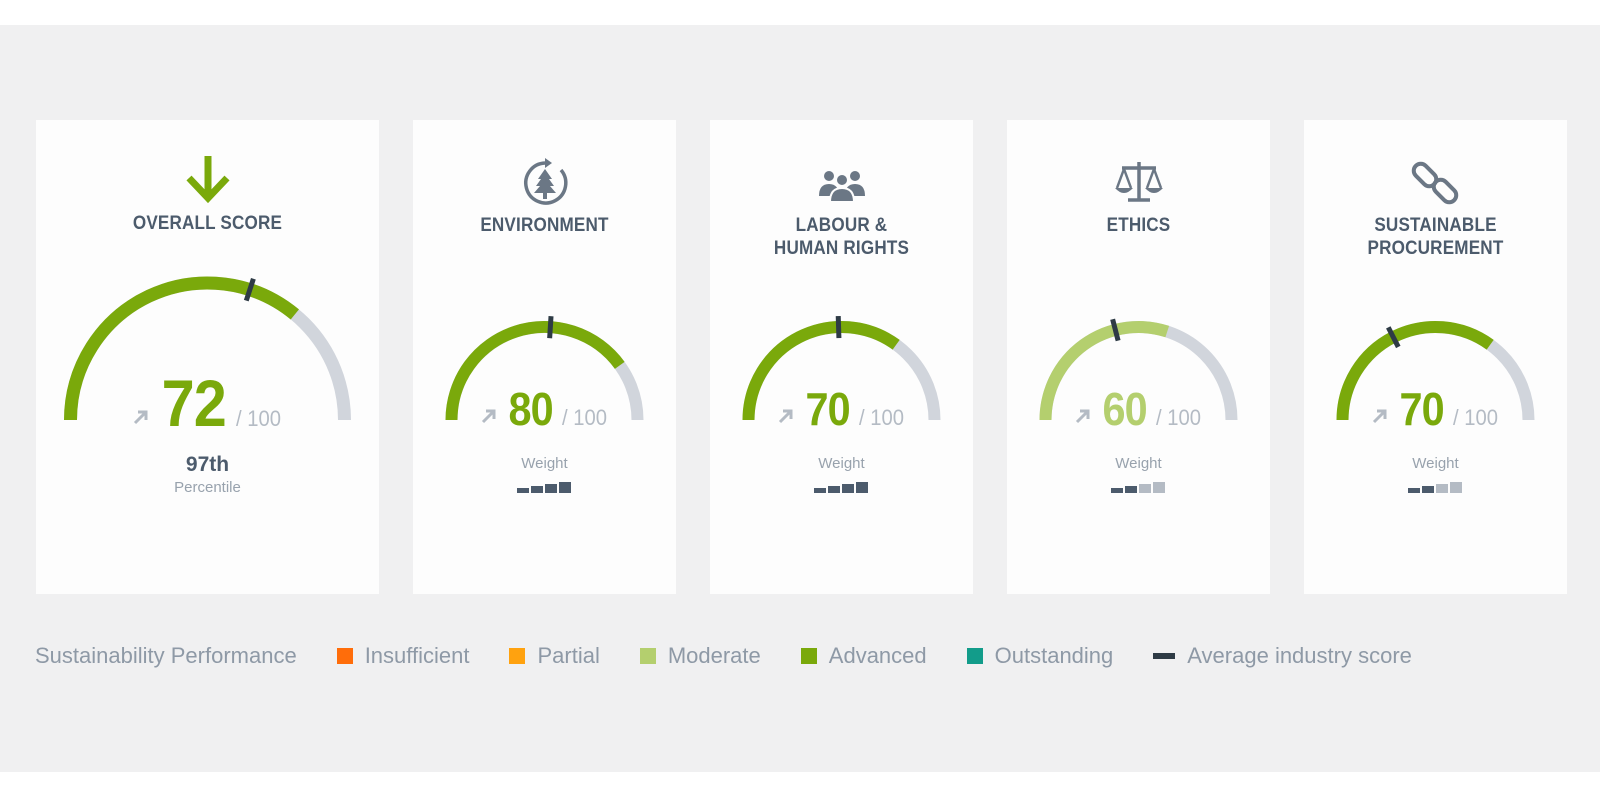 This screenshot has width=1600, height=800. Describe the element at coordinates (568, 655) in the screenshot. I see `legend-label: Partial` at that location.